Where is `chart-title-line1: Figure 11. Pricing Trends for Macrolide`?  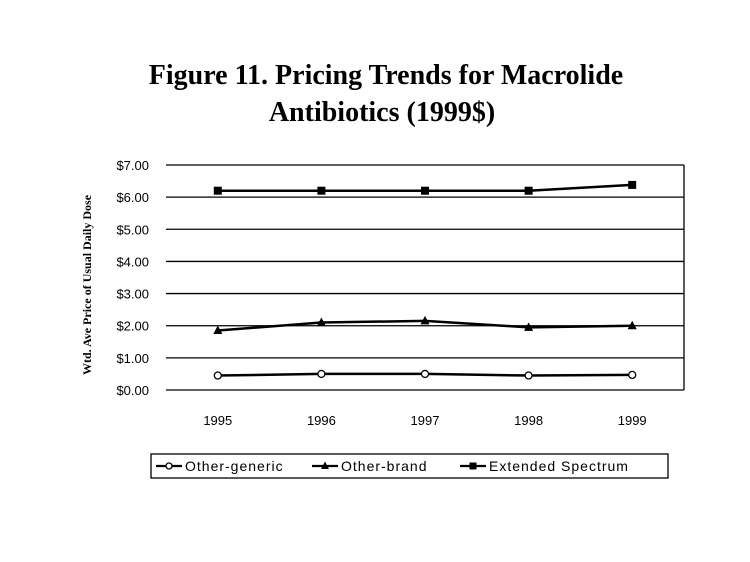 chart-title-line1: Figure 11. Pricing Trends for Macrolide is located at coordinates (386, 75).